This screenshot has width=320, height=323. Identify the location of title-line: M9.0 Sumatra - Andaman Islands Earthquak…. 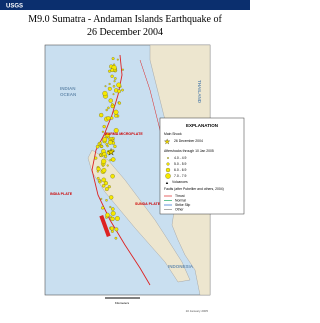
(125, 19).